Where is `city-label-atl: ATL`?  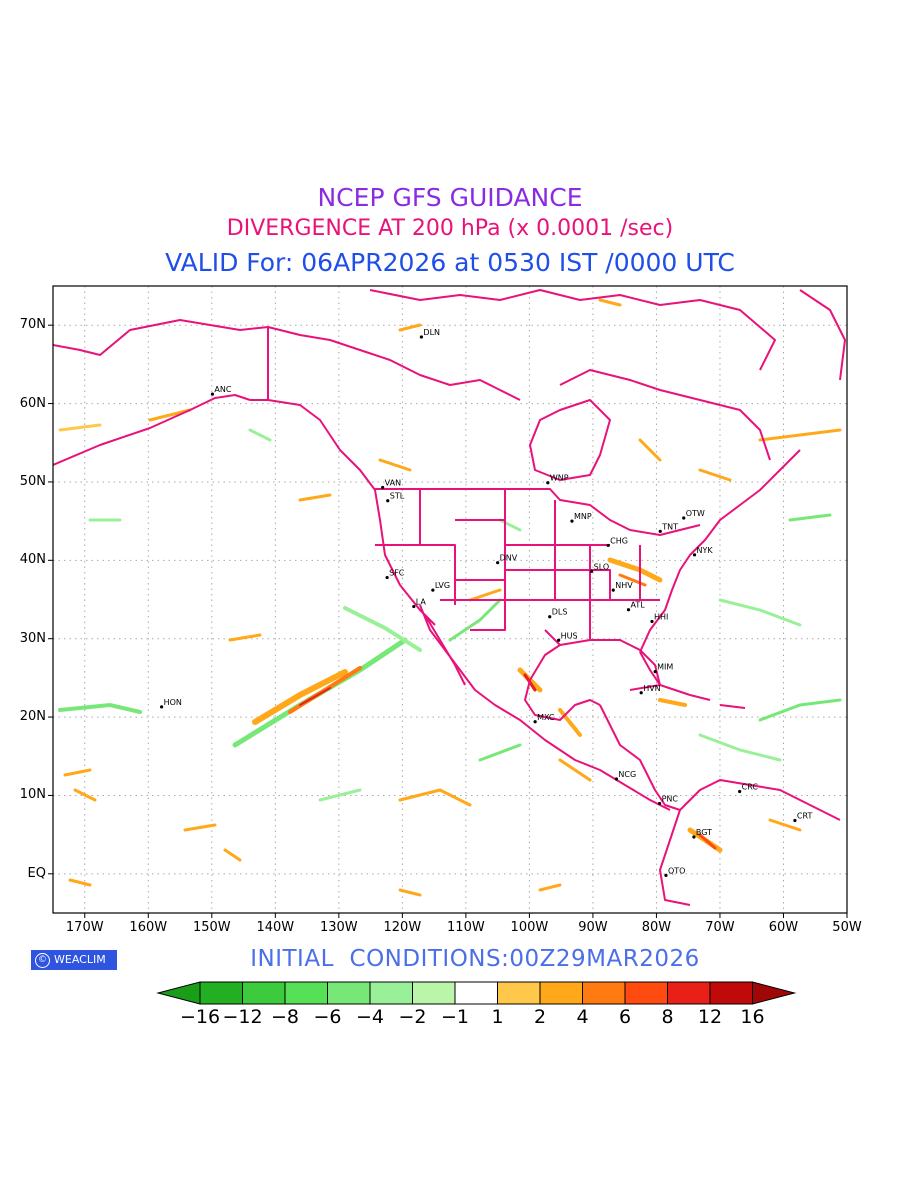
city-label-atl: ATL is located at coordinates (637, 605).